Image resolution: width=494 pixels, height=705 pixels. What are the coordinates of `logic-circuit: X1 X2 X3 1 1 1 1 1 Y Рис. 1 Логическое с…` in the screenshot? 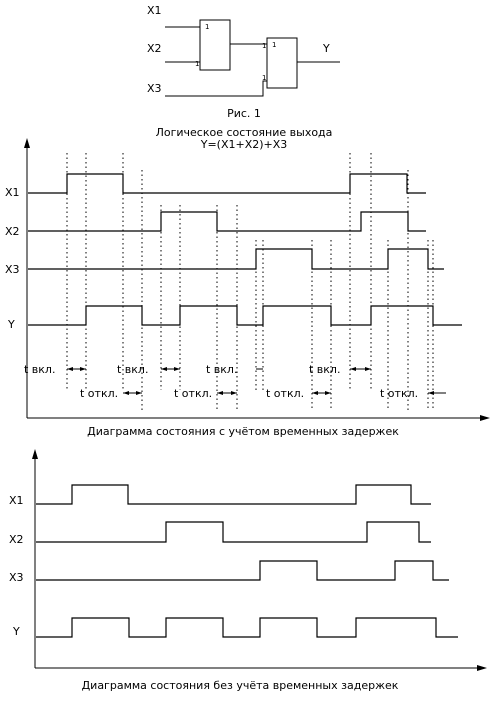 It's located at (243, 77).